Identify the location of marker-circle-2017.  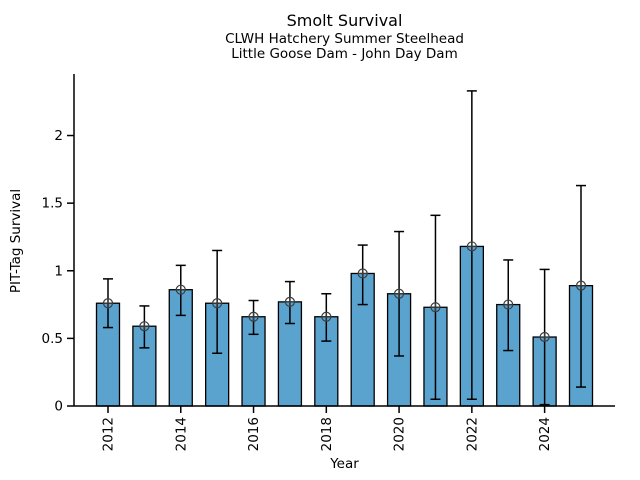
(290, 301).